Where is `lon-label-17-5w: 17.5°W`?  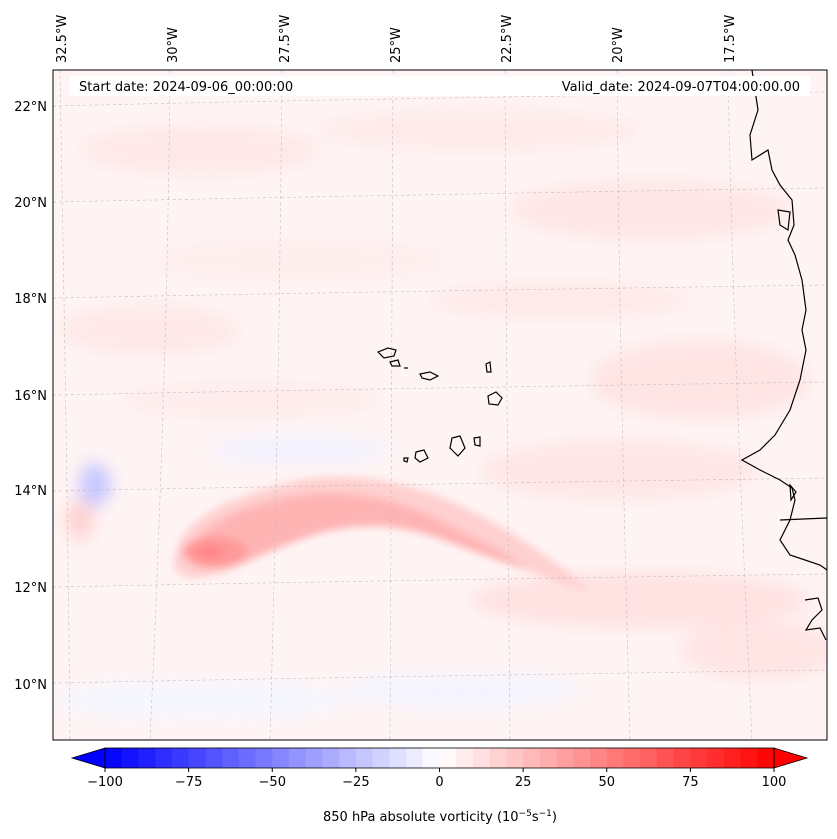 lon-label-17-5w: 17.5°W is located at coordinates (730, 39).